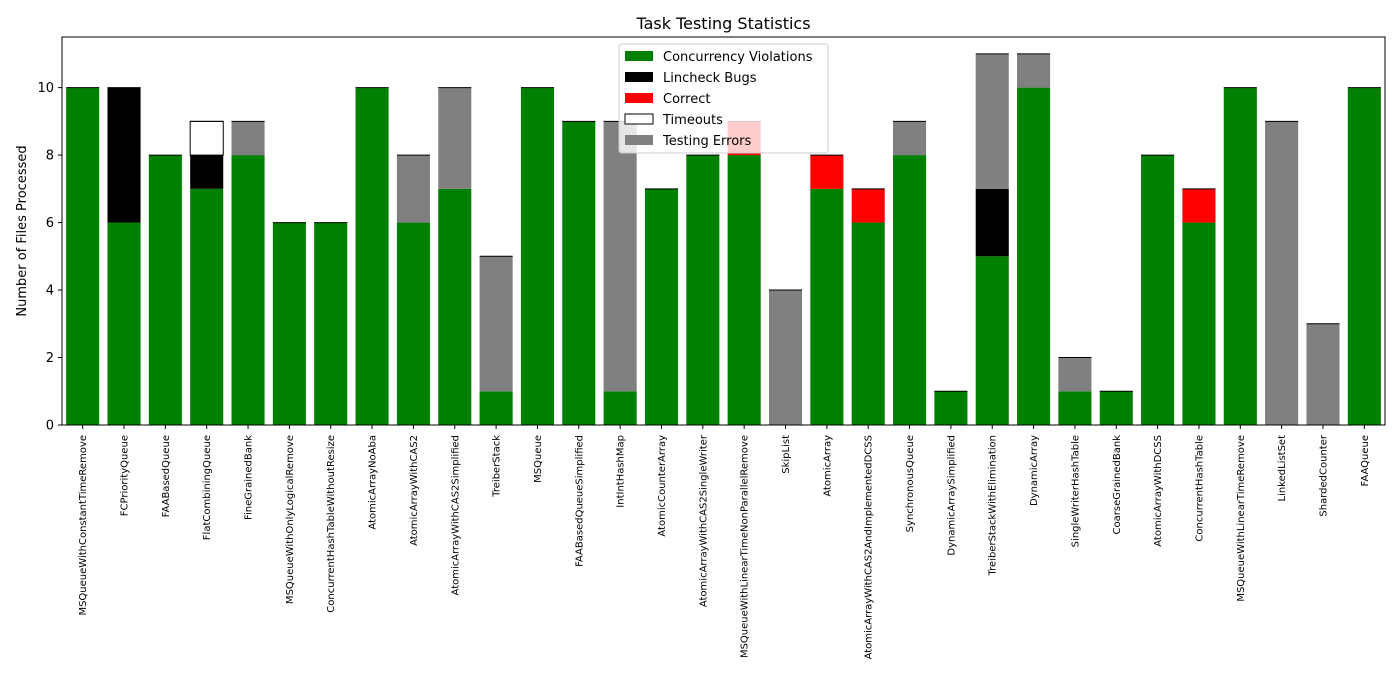  Describe the element at coordinates (538, 459) in the screenshot. I see `x-tick-label-msqueue: MSQueue` at that location.